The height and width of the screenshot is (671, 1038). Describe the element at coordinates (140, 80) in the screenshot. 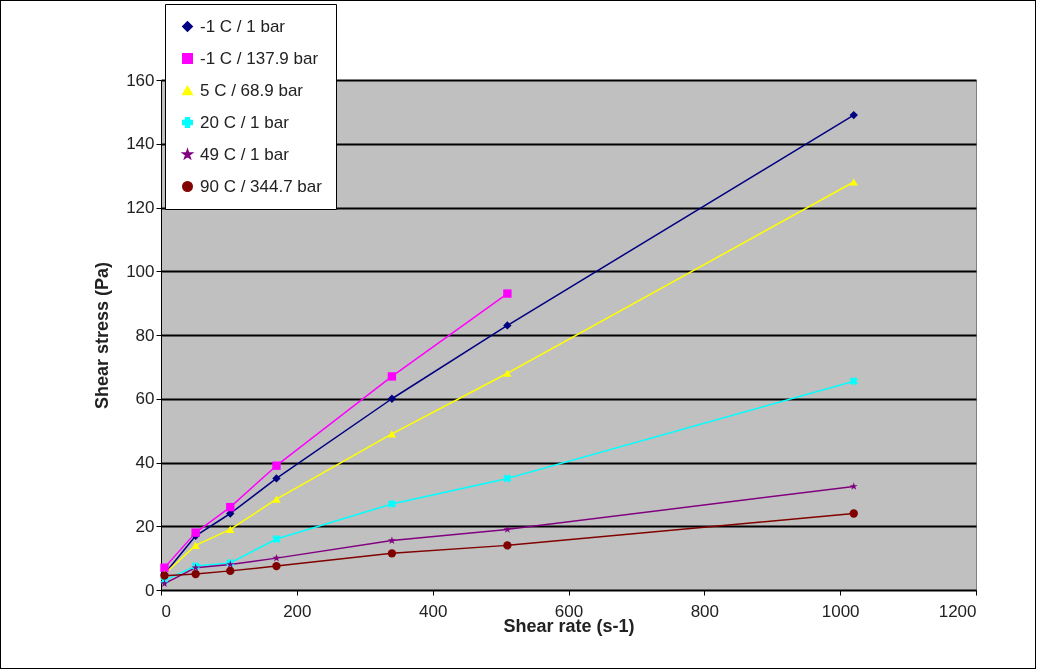

I see `y-tick-label: 160` at that location.